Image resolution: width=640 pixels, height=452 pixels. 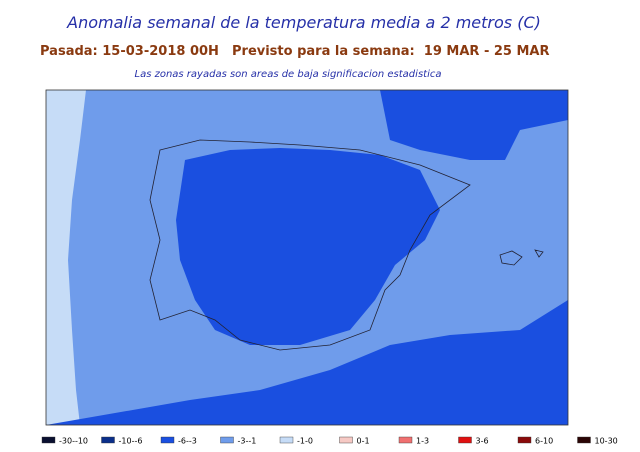 I want to click on cool-zone, so click(x=66, y=257).